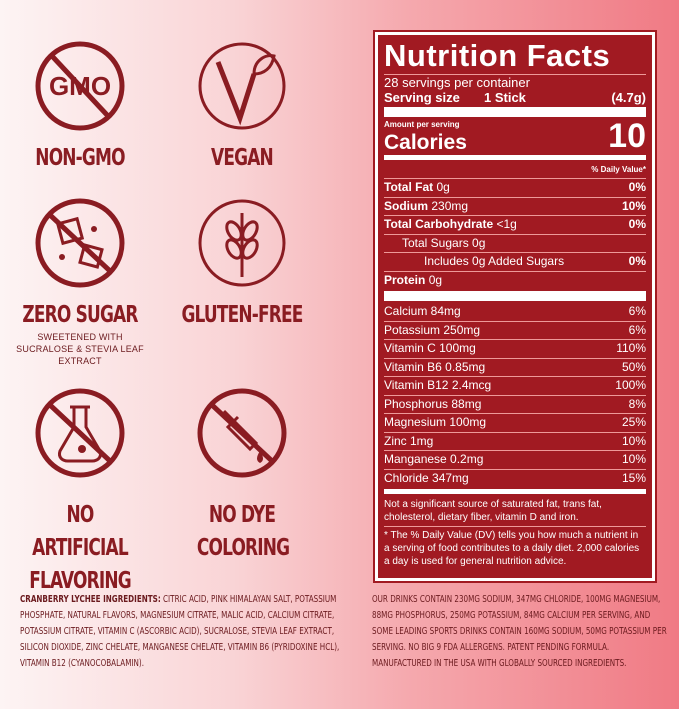 This screenshot has height=709, width=679. I want to click on micronutrient-row: Magnesium 100mg 25%, so click(515, 422).